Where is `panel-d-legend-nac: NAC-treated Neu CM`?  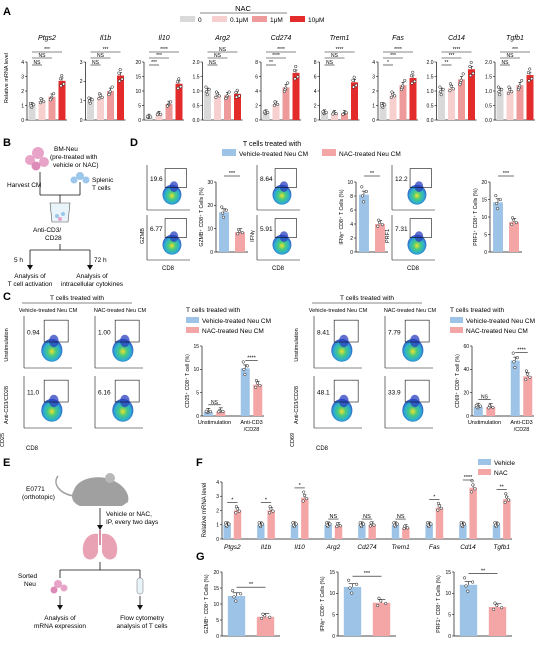
panel-d-legend-nac: NAC-treated Neu CM is located at coordinates (370, 154).